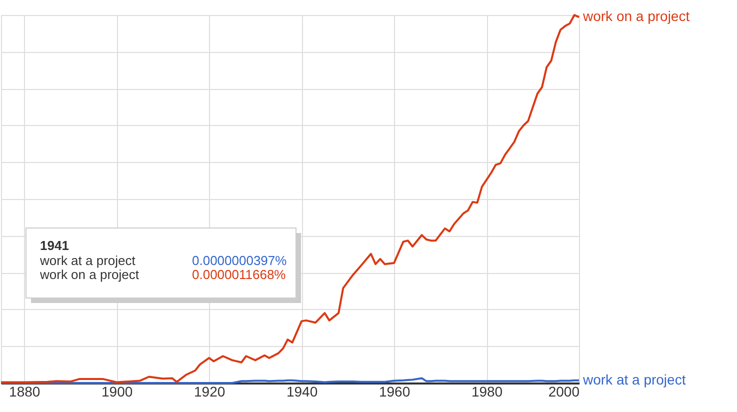 The width and height of the screenshot is (737, 412). Describe the element at coordinates (210, 392) in the screenshot. I see `x-tick-label: 1920` at that location.